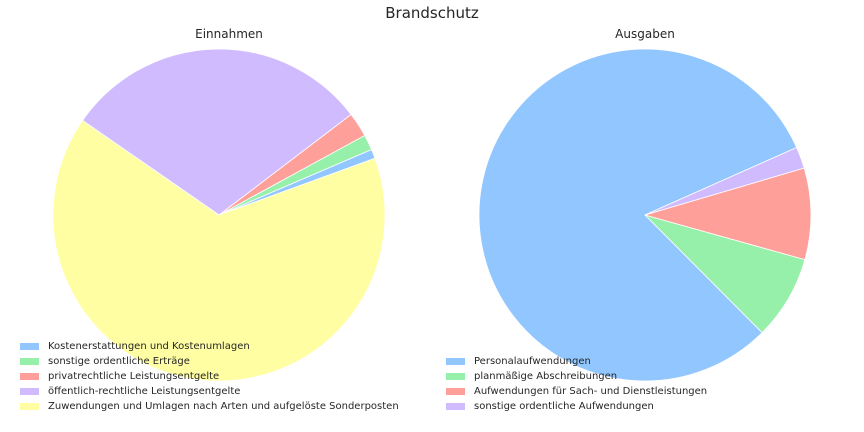 Image resolution: width=864 pixels, height=432 pixels. I want to click on pie-slice-einnahmen-oeffentlich-rechtliche-leistungsentgelte, so click(217, 132).